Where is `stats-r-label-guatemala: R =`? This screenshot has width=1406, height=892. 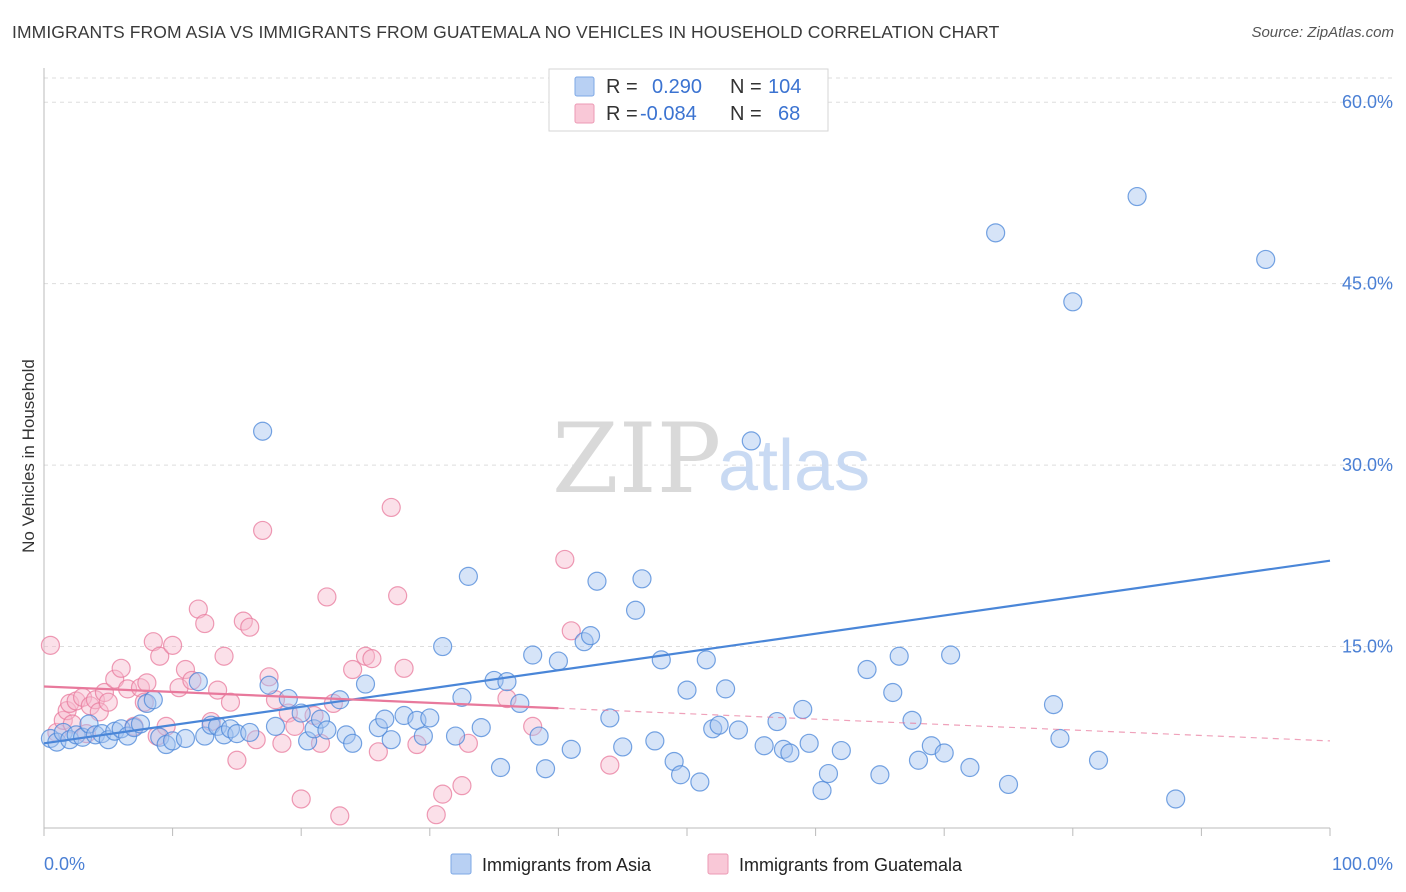 stats-r-label-guatemala: R = is located at coordinates (622, 114).